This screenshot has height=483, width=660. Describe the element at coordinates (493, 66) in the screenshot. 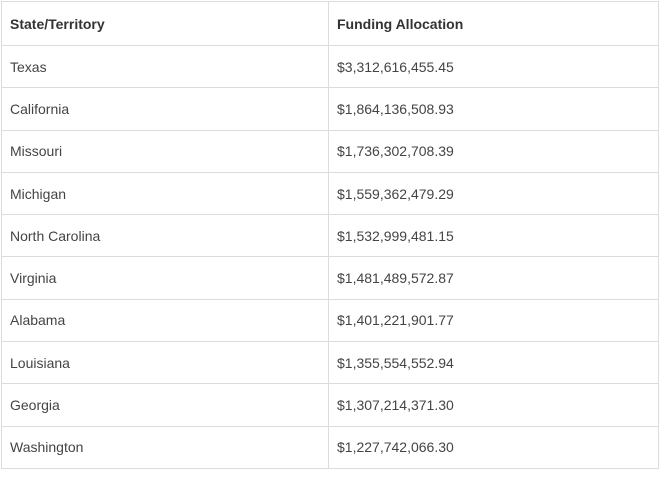

I see `funding-cell: $3,312,616,455.45` at that location.